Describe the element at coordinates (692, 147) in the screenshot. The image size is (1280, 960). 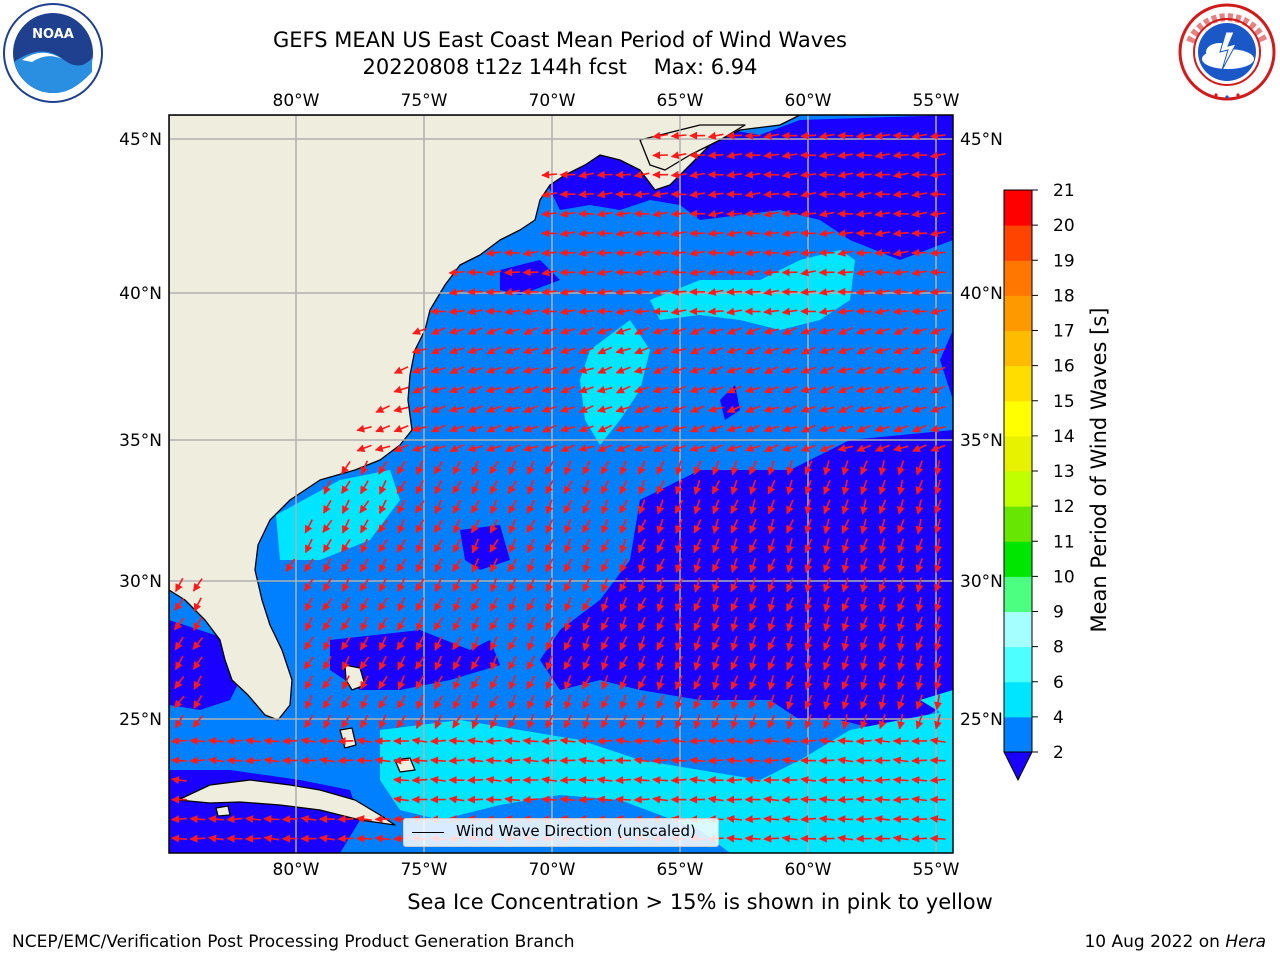
I see `nova-scotia-land` at that location.